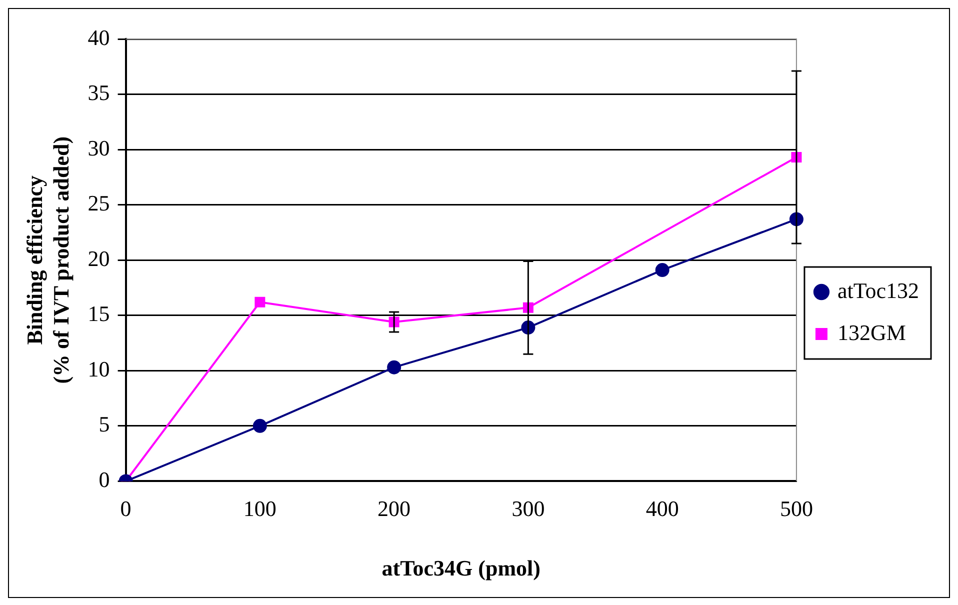 Image resolution: width=958 pixels, height=605 pixels. I want to click on x-tick-label: 200, so click(394, 509).